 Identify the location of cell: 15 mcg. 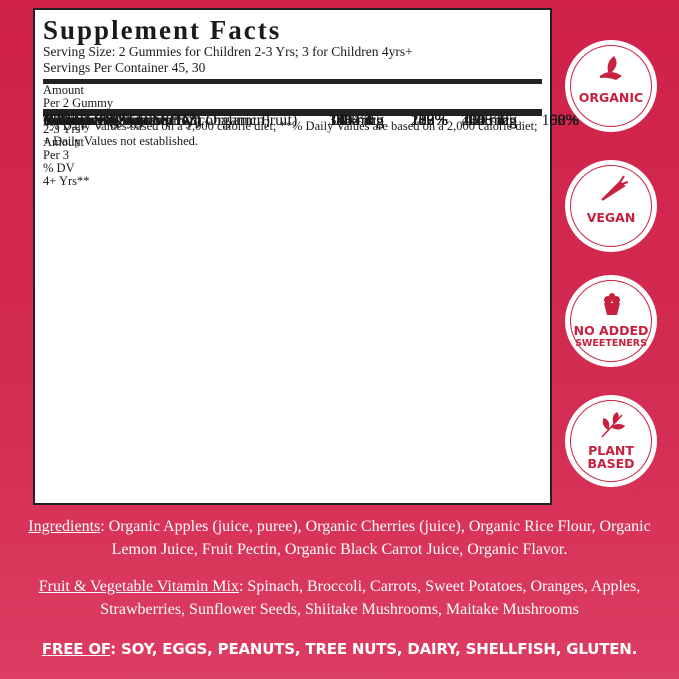
(493, 120).